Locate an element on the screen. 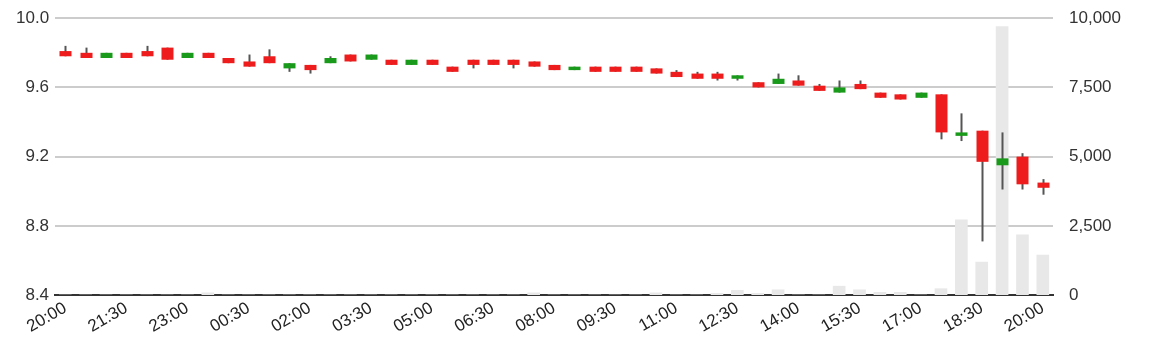 This screenshot has height=340, width=1149. y2-tick-label: 0 is located at coordinates (1074, 294).